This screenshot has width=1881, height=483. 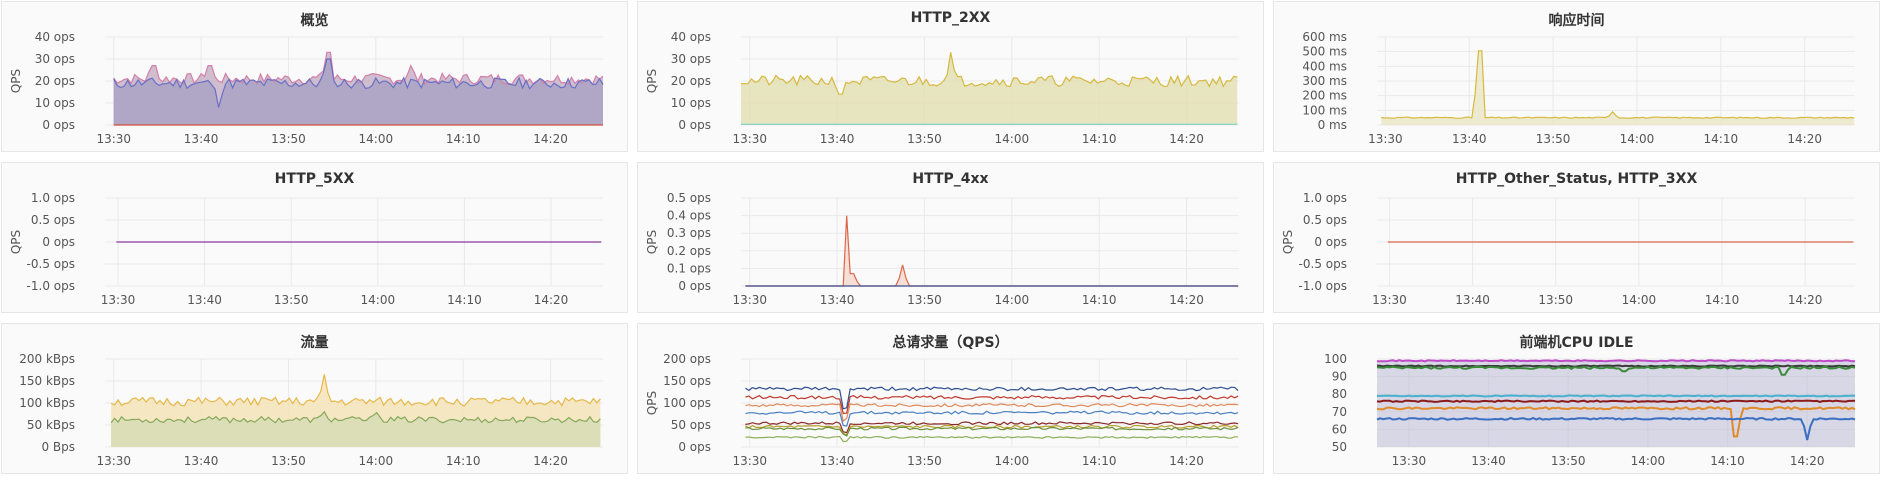 What do you see at coordinates (689, 233) in the screenshot?
I see `y-tick-label: 0.3 ops` at bounding box center [689, 233].